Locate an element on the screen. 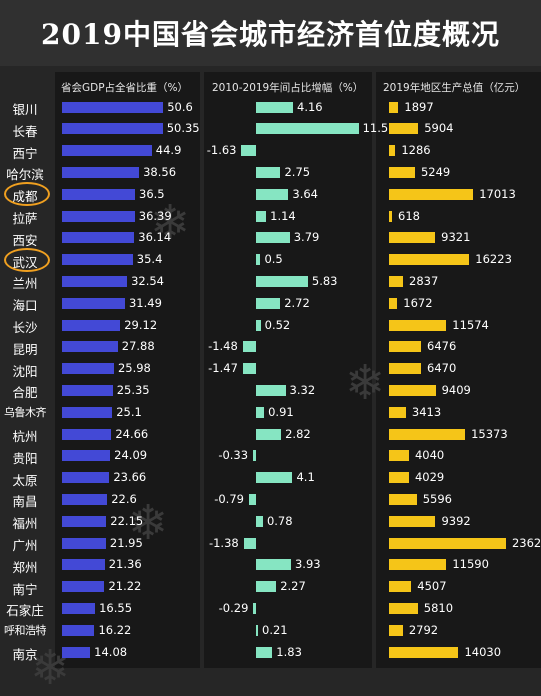  change-value: 1.83 is located at coordinates (289, 651).